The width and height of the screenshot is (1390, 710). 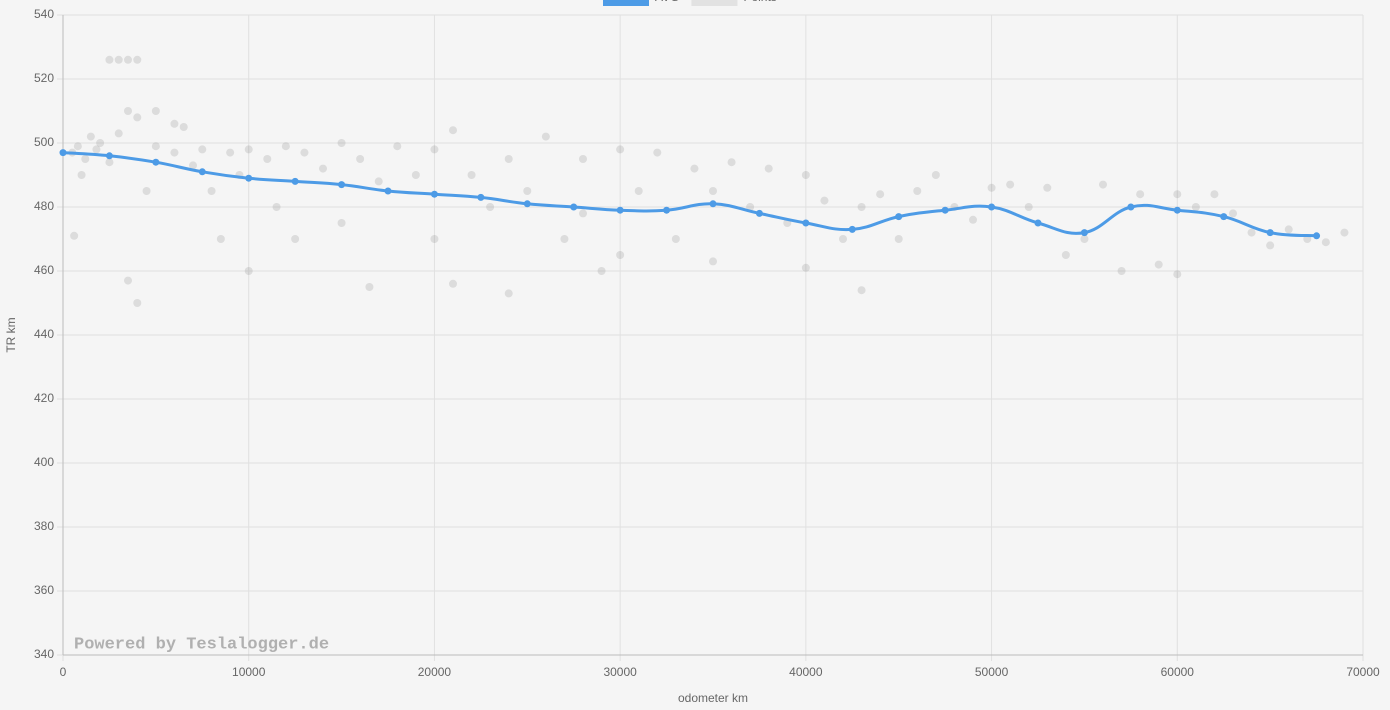 I want to click on legend-label: AVG, so click(x=667, y=2).